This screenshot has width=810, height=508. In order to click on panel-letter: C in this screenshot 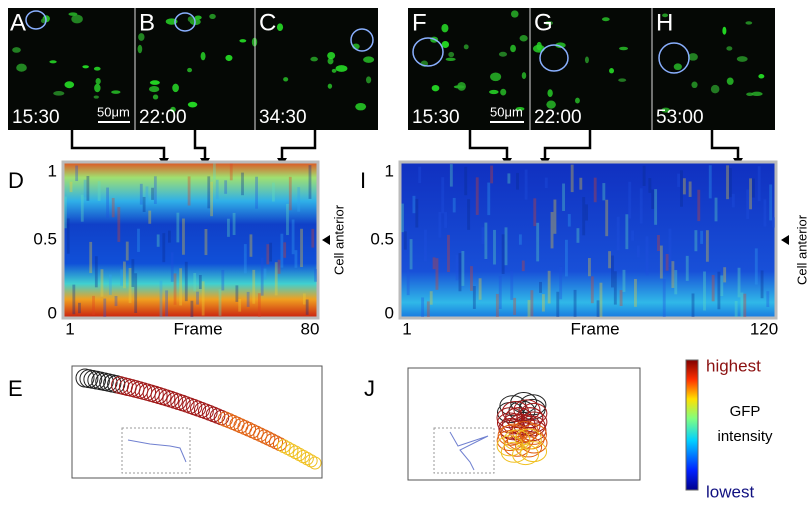, I will do `click(267, 22)`.